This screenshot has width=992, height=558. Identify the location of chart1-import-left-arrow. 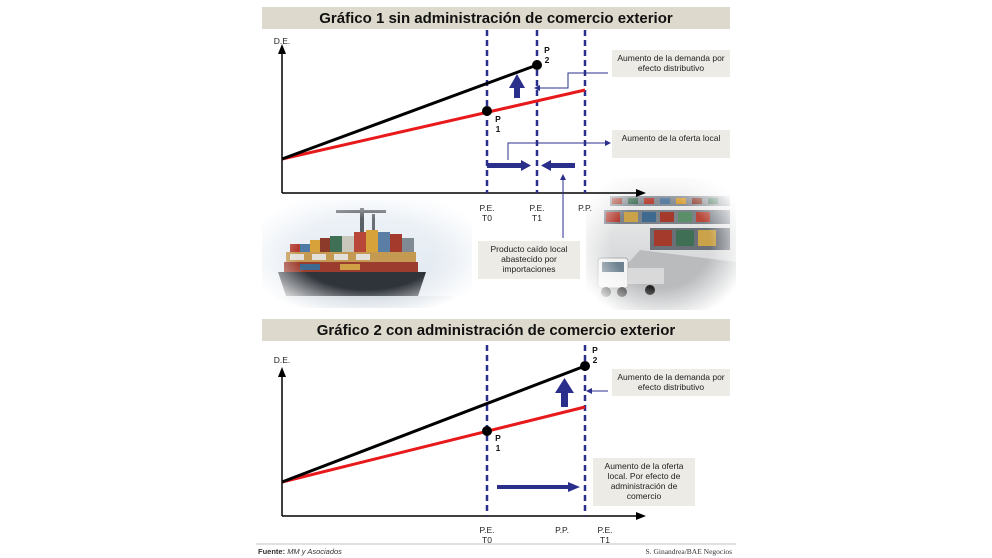
(558, 165).